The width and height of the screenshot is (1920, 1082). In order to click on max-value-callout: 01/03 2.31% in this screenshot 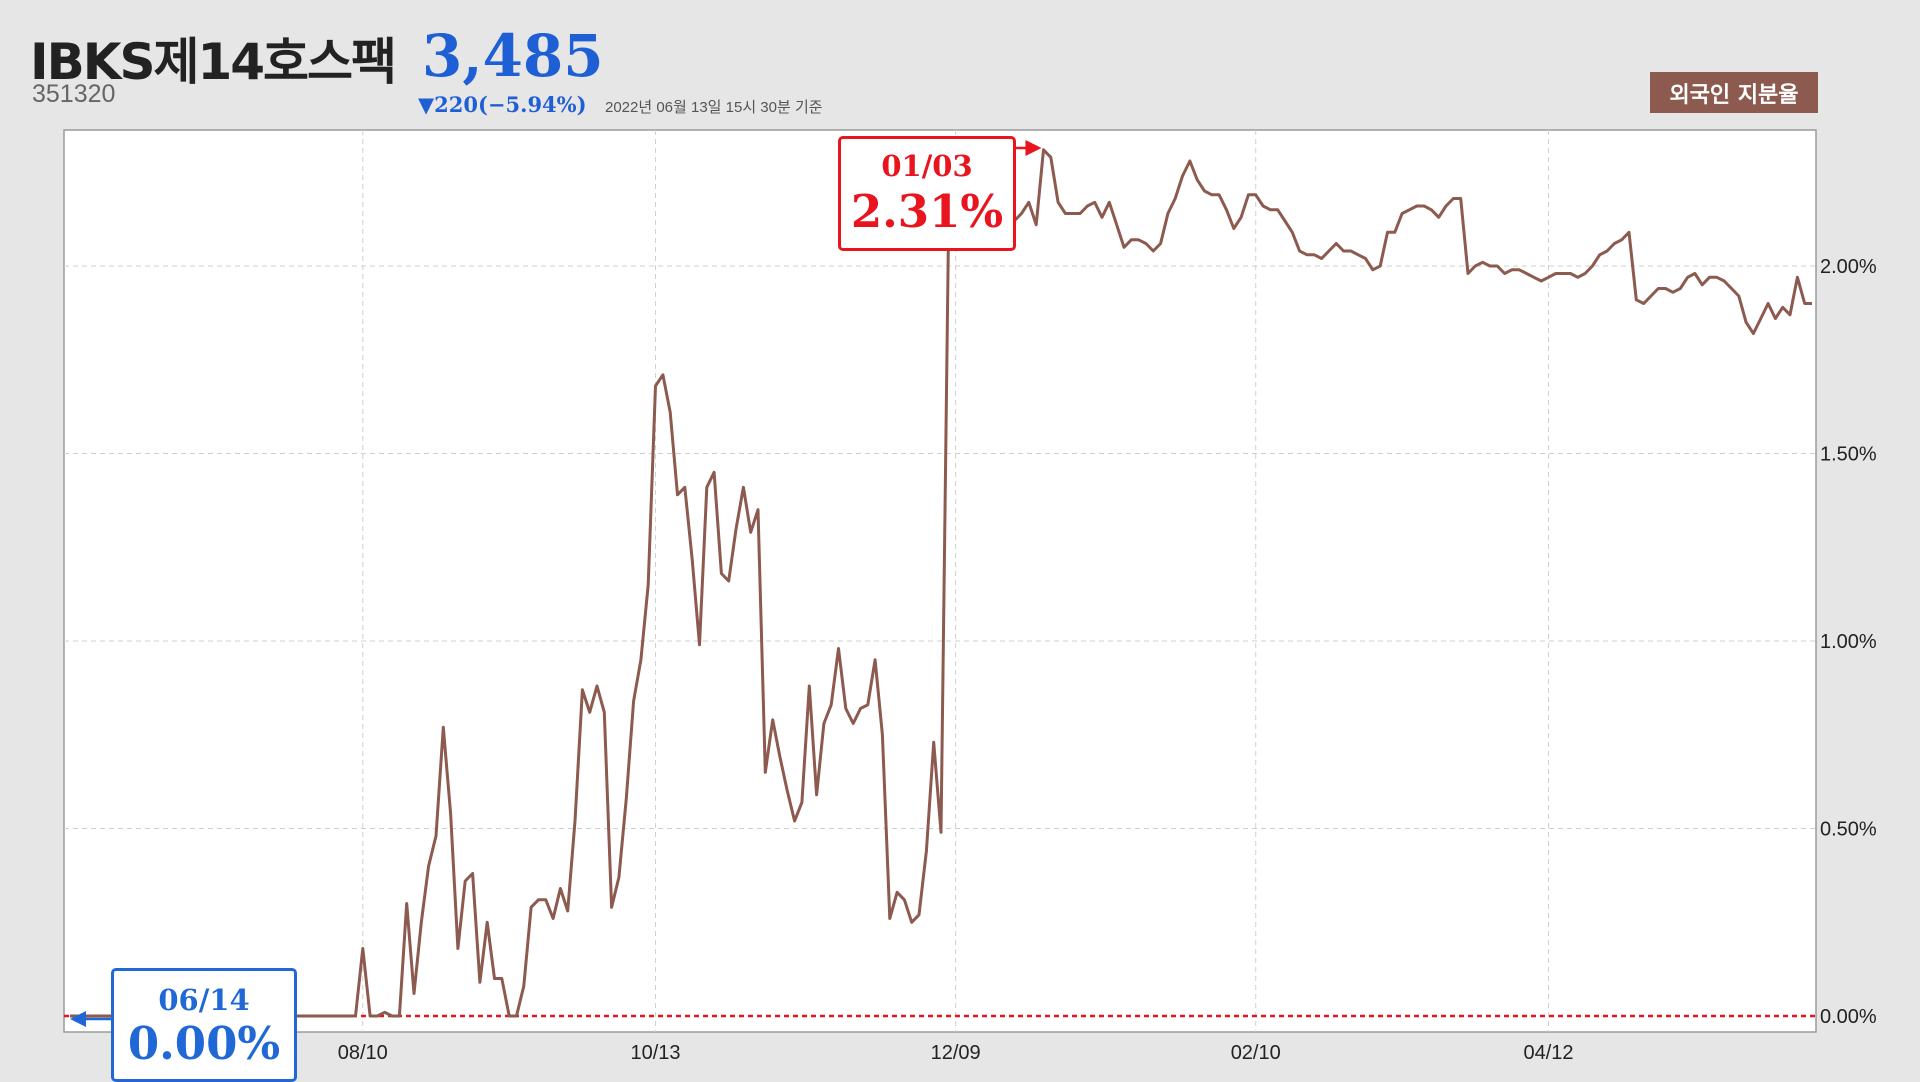, I will do `click(927, 193)`.